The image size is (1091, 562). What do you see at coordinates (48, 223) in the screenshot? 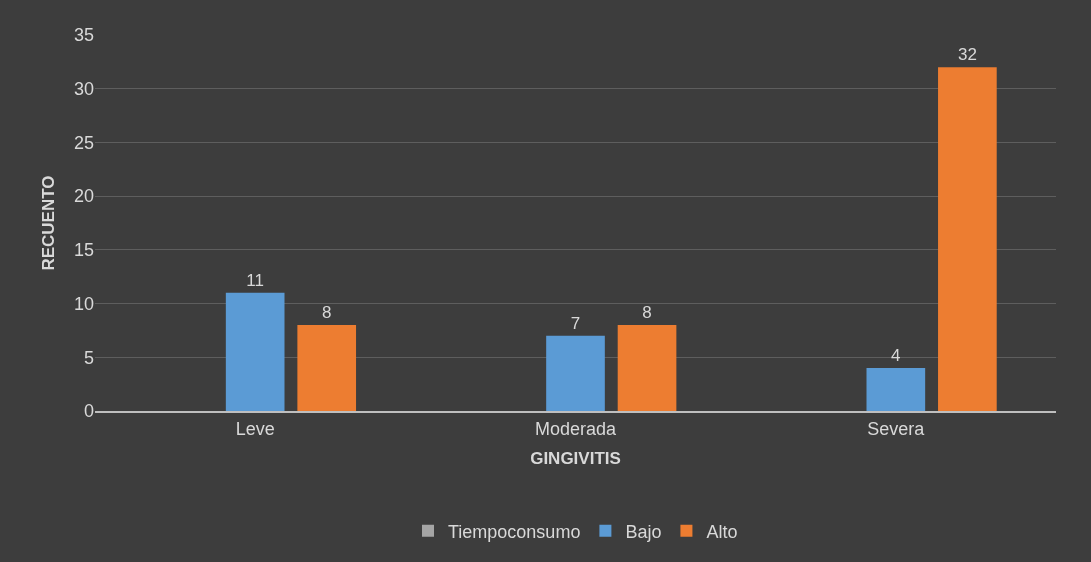
I see `y-axis-title: RECUENTO` at bounding box center [48, 223].